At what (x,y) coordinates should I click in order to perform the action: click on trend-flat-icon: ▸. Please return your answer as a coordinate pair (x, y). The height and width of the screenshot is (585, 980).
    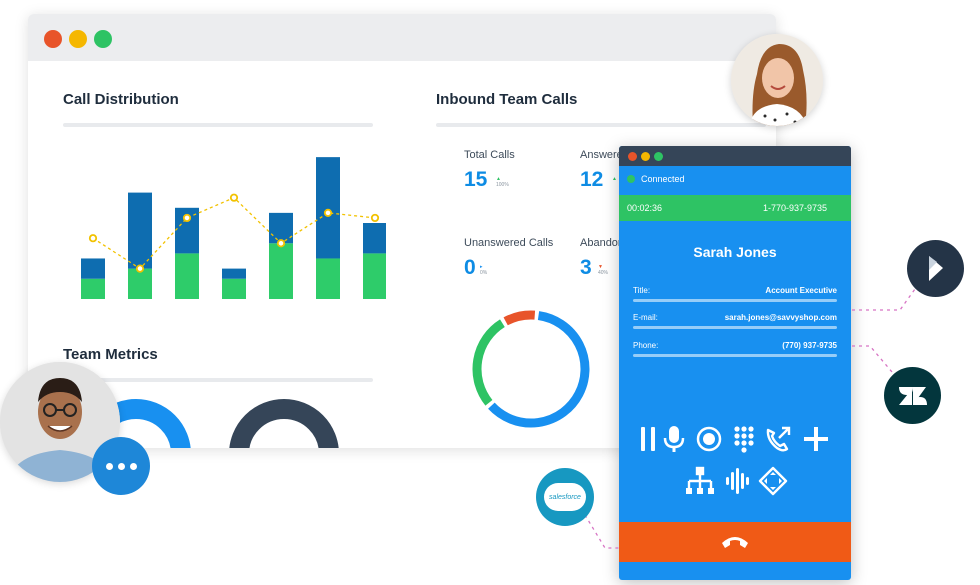
    Looking at the image, I should click on (481, 267).